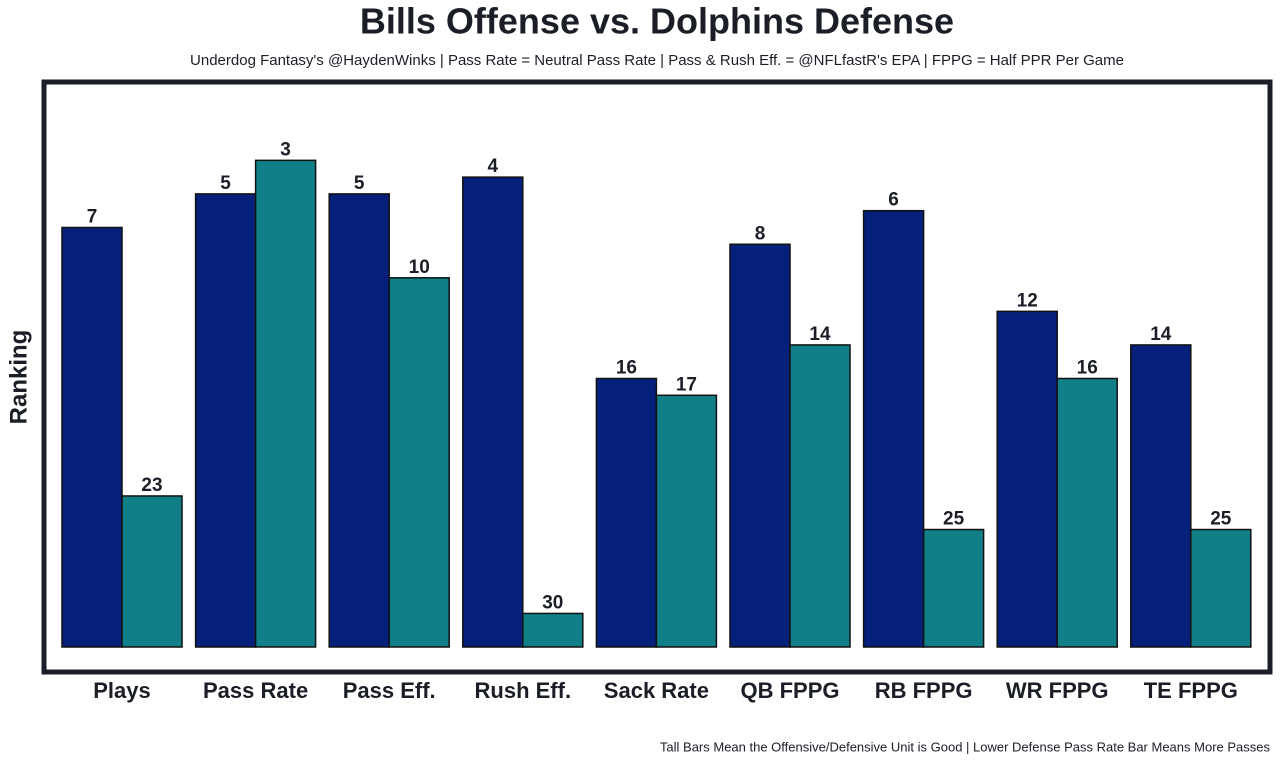  I want to click on x-tick-label: Pass Rate, so click(255, 690).